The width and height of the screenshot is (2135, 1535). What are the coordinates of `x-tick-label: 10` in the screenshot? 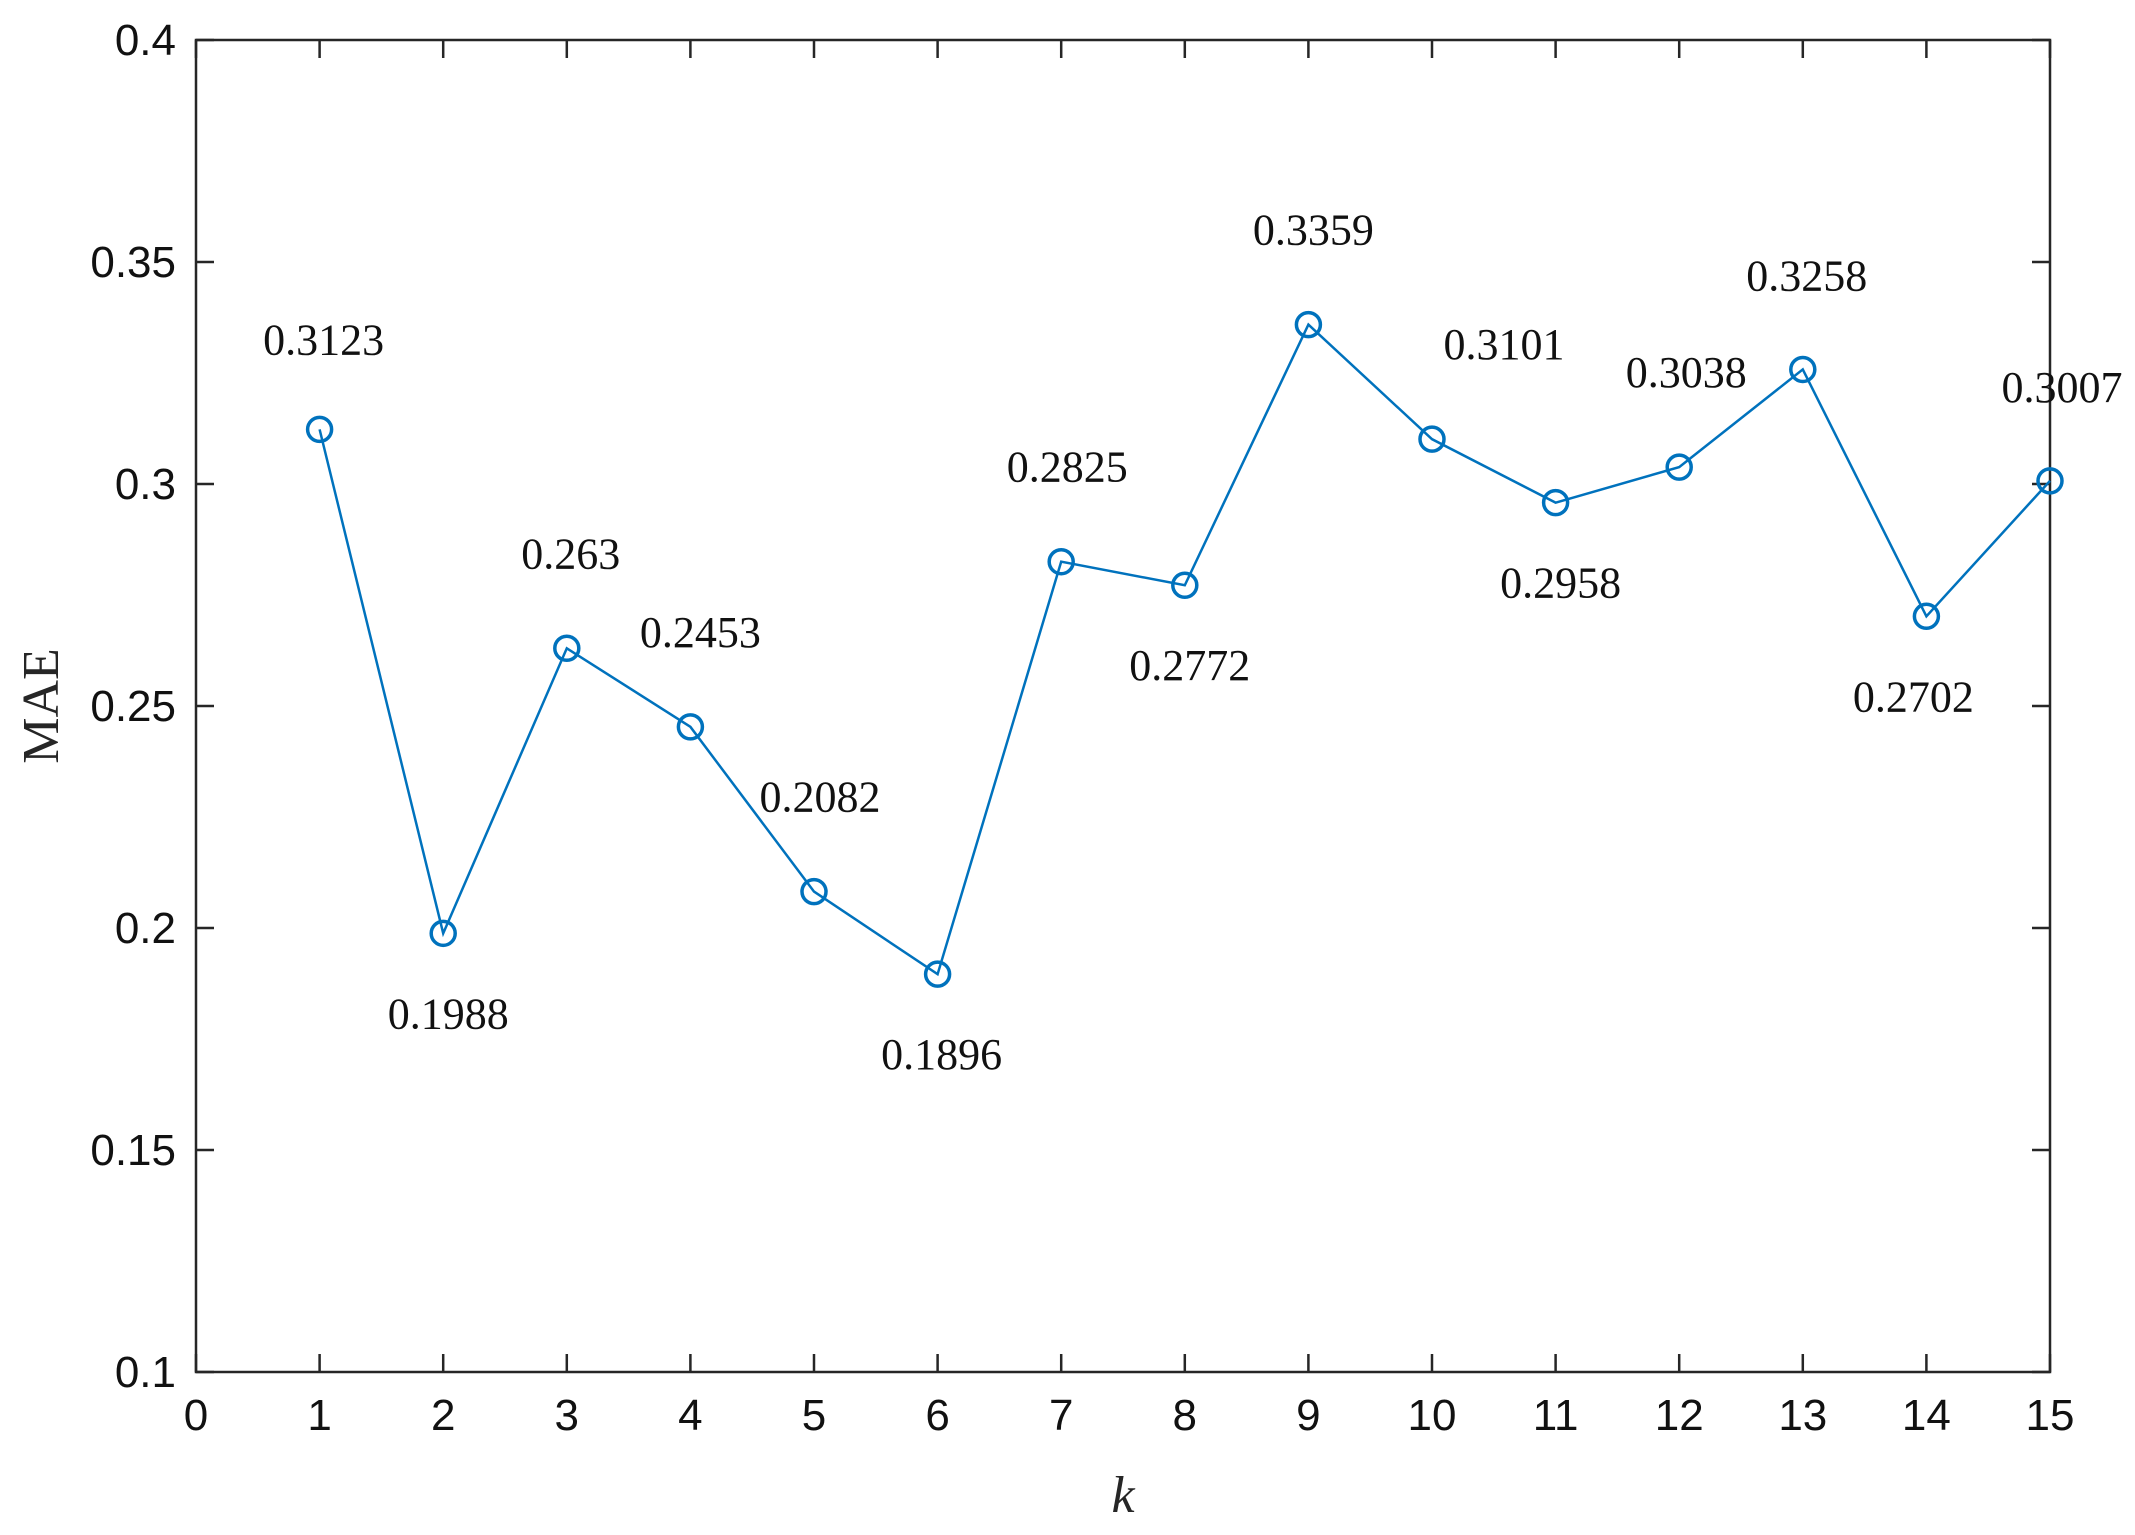 It's located at (1432, 1415).